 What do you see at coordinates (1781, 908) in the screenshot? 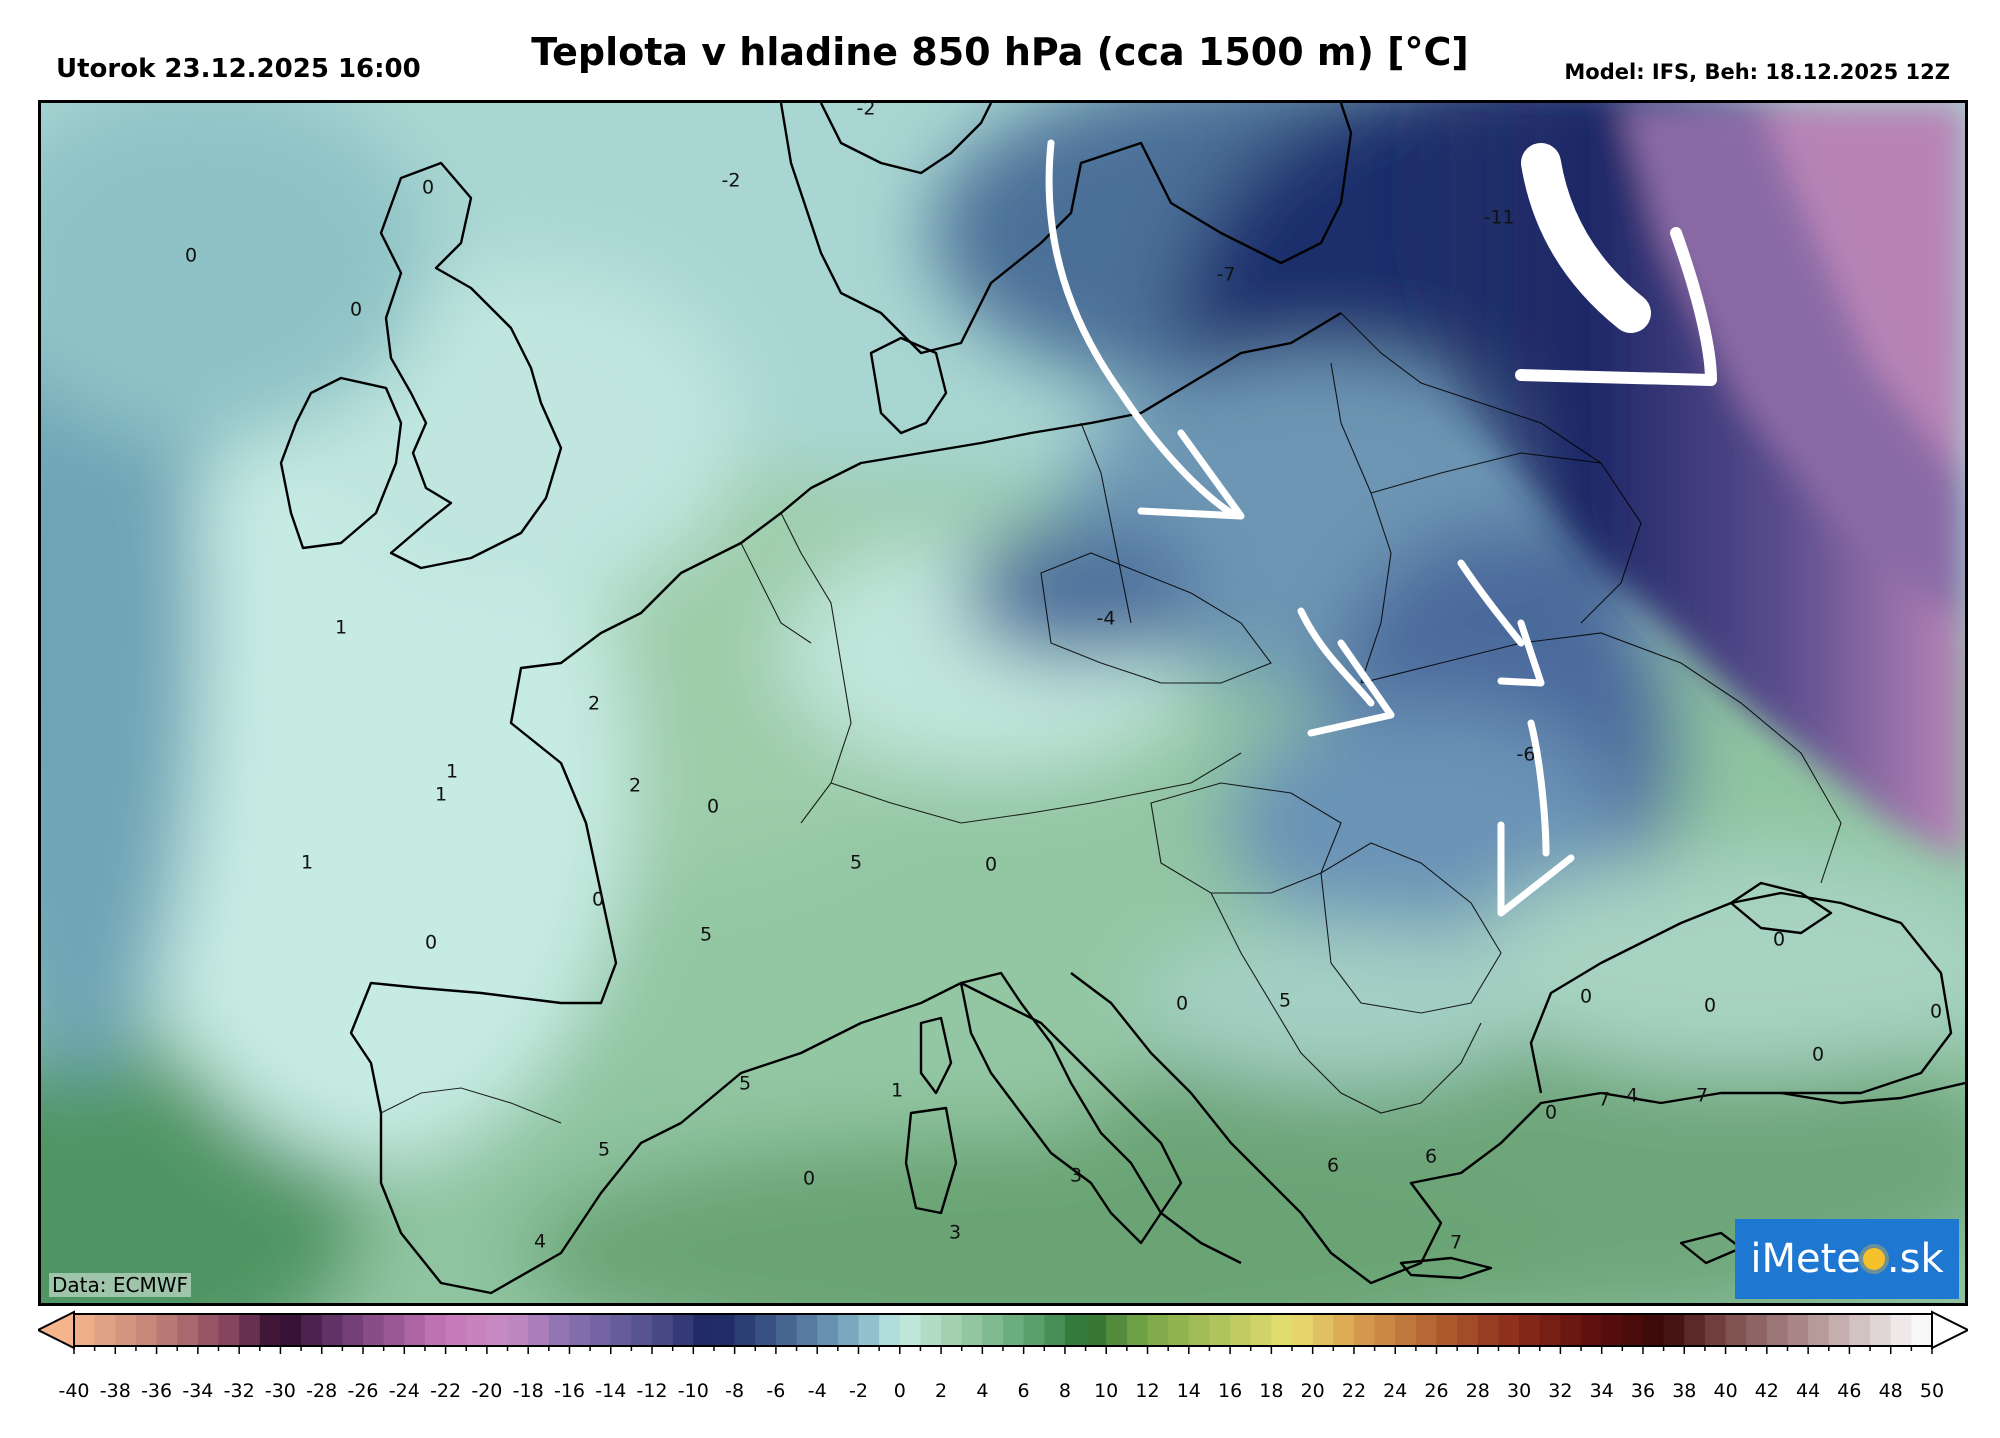
I see `crimea-coast` at bounding box center [1781, 908].